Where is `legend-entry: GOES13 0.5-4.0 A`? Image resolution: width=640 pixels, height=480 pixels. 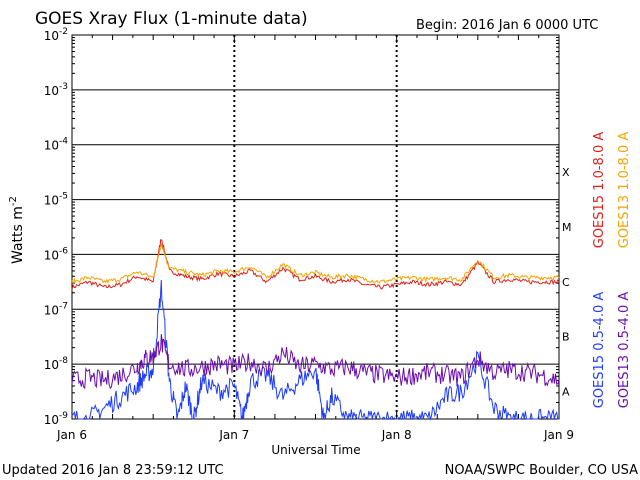
legend-entry: GOES13 0.5-4.0 A is located at coordinates (624, 350).